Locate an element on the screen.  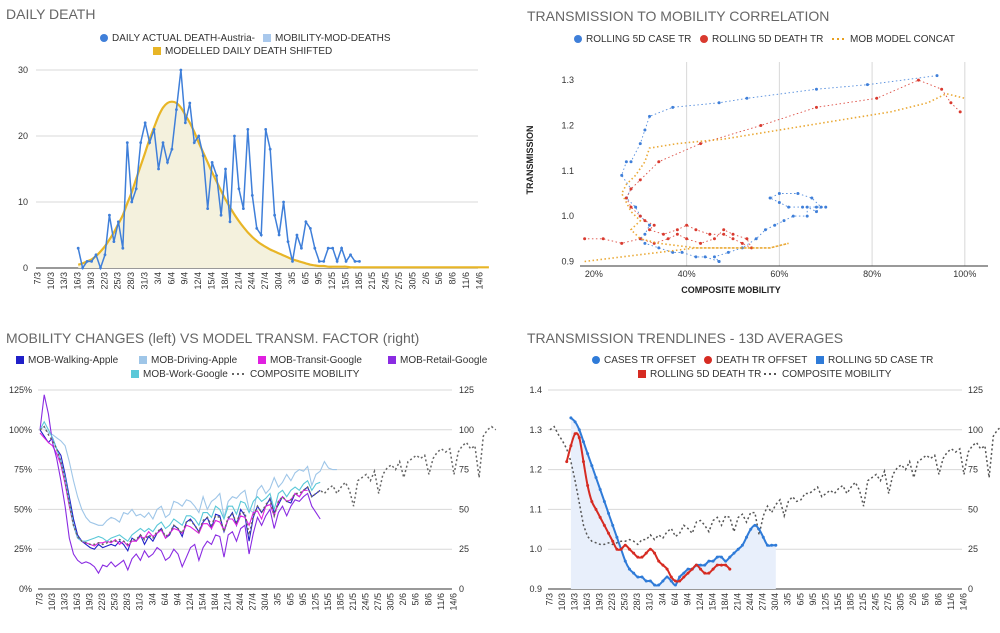
x-tick-label: 8/6 is located at coordinates (938, 599).